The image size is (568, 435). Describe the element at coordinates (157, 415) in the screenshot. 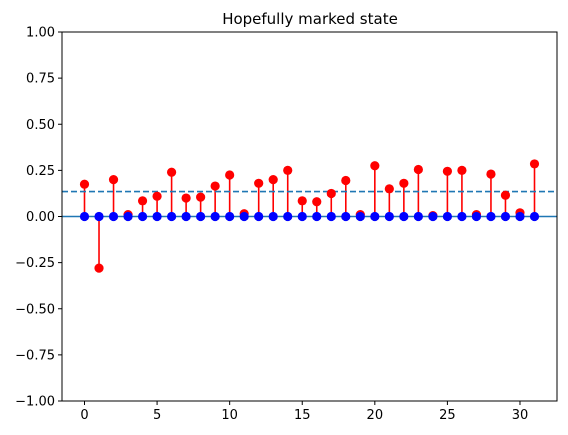

I see `x-tick-label: 5` at that location.